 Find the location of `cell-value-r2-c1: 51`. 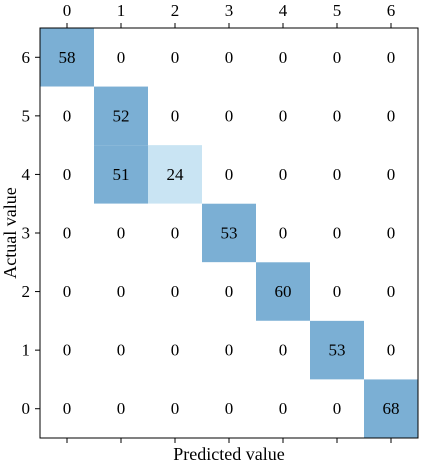

cell-value-r2-c1: 51 is located at coordinates (121, 174).